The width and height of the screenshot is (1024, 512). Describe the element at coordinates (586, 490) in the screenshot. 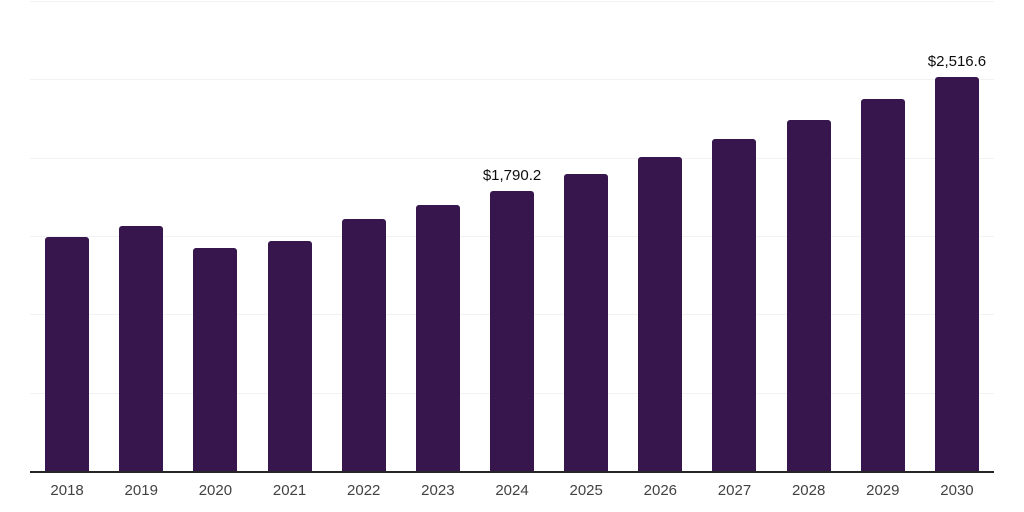

I see `x-tick-label-2025: 2025` at that location.